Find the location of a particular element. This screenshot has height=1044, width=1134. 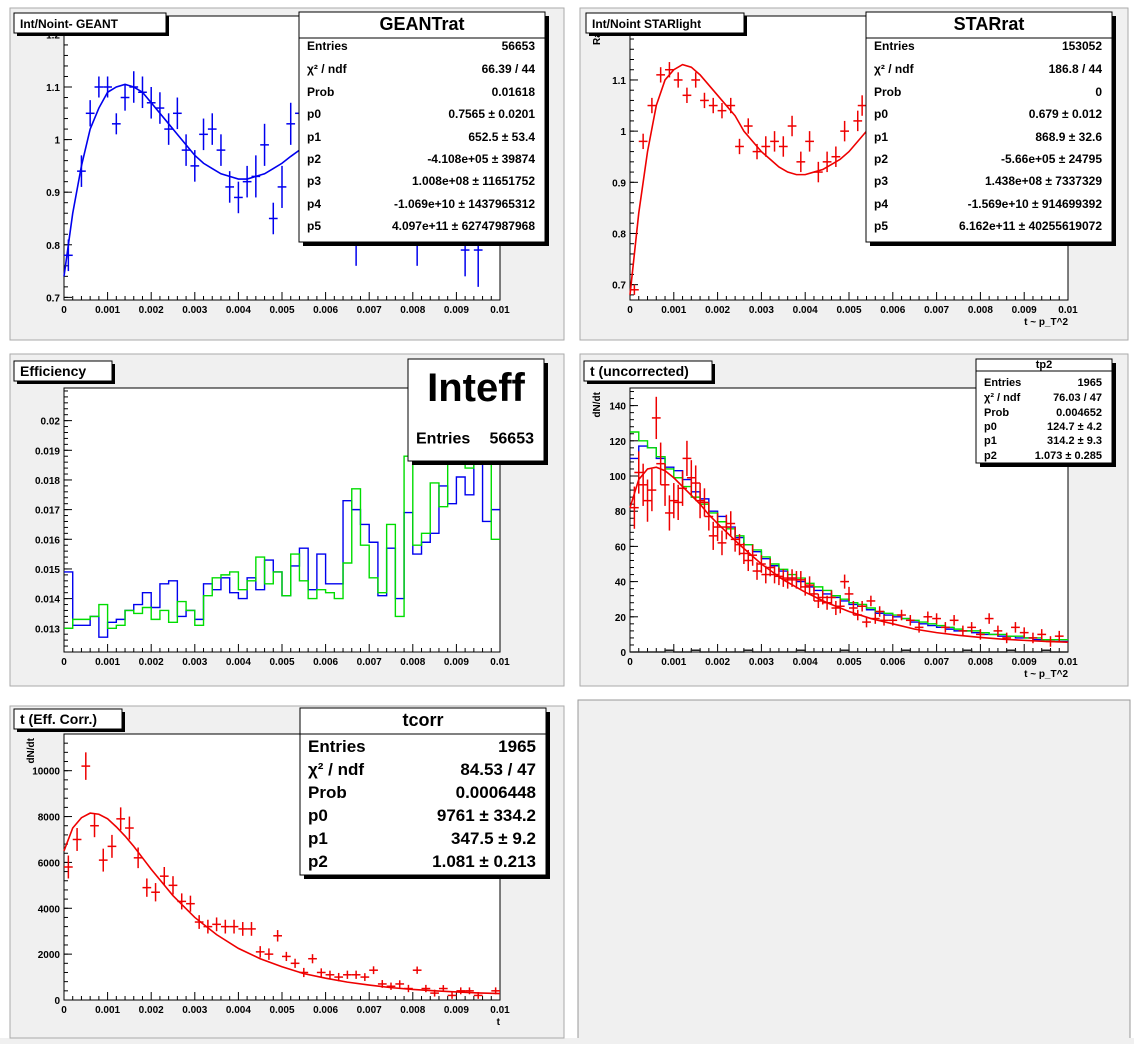

stats-value: 76.03 / 47 is located at coordinates (1077, 398).